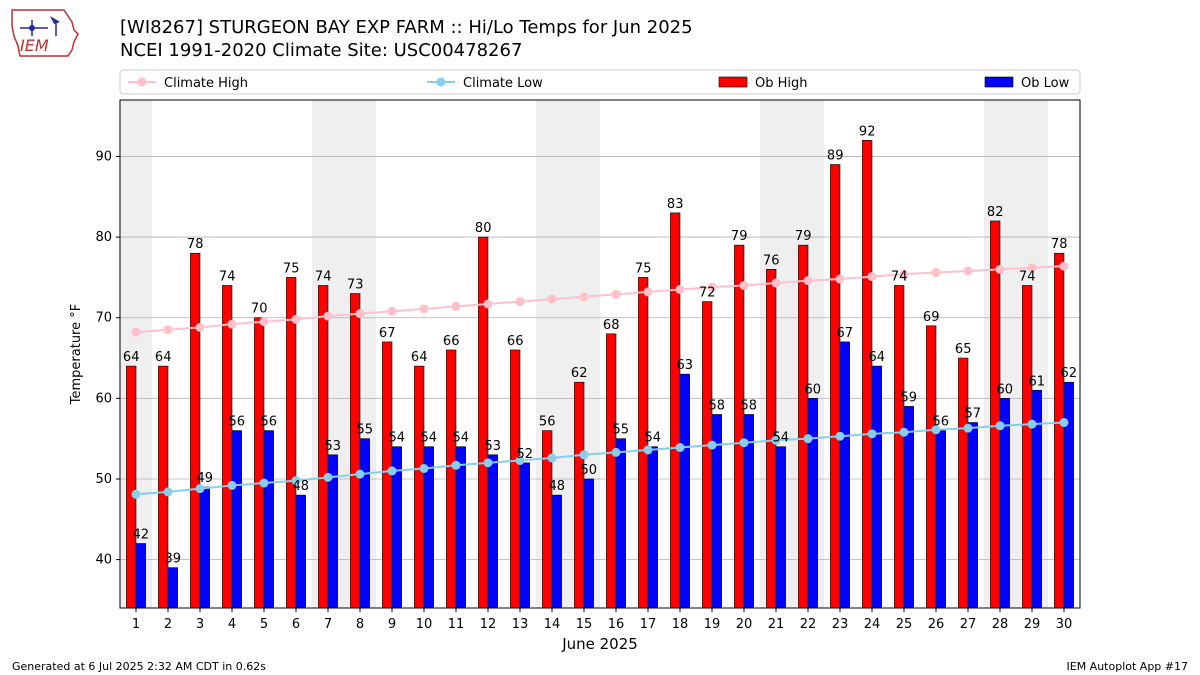 The height and width of the screenshot is (675, 1200). What do you see at coordinates (488, 624) in the screenshot?
I see `x-tick-label: 12` at bounding box center [488, 624].